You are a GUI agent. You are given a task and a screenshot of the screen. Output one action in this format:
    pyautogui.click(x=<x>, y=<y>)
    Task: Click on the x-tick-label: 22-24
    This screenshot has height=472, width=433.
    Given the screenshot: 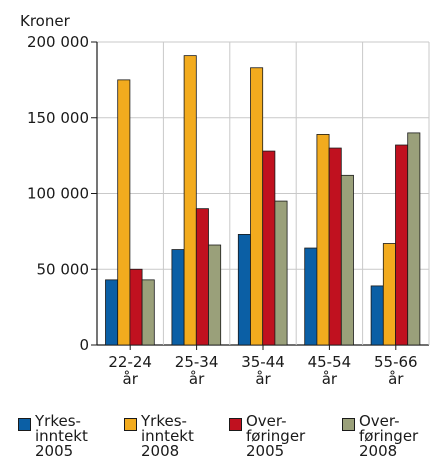 What is the action you would take?
    pyautogui.click(x=130, y=362)
    